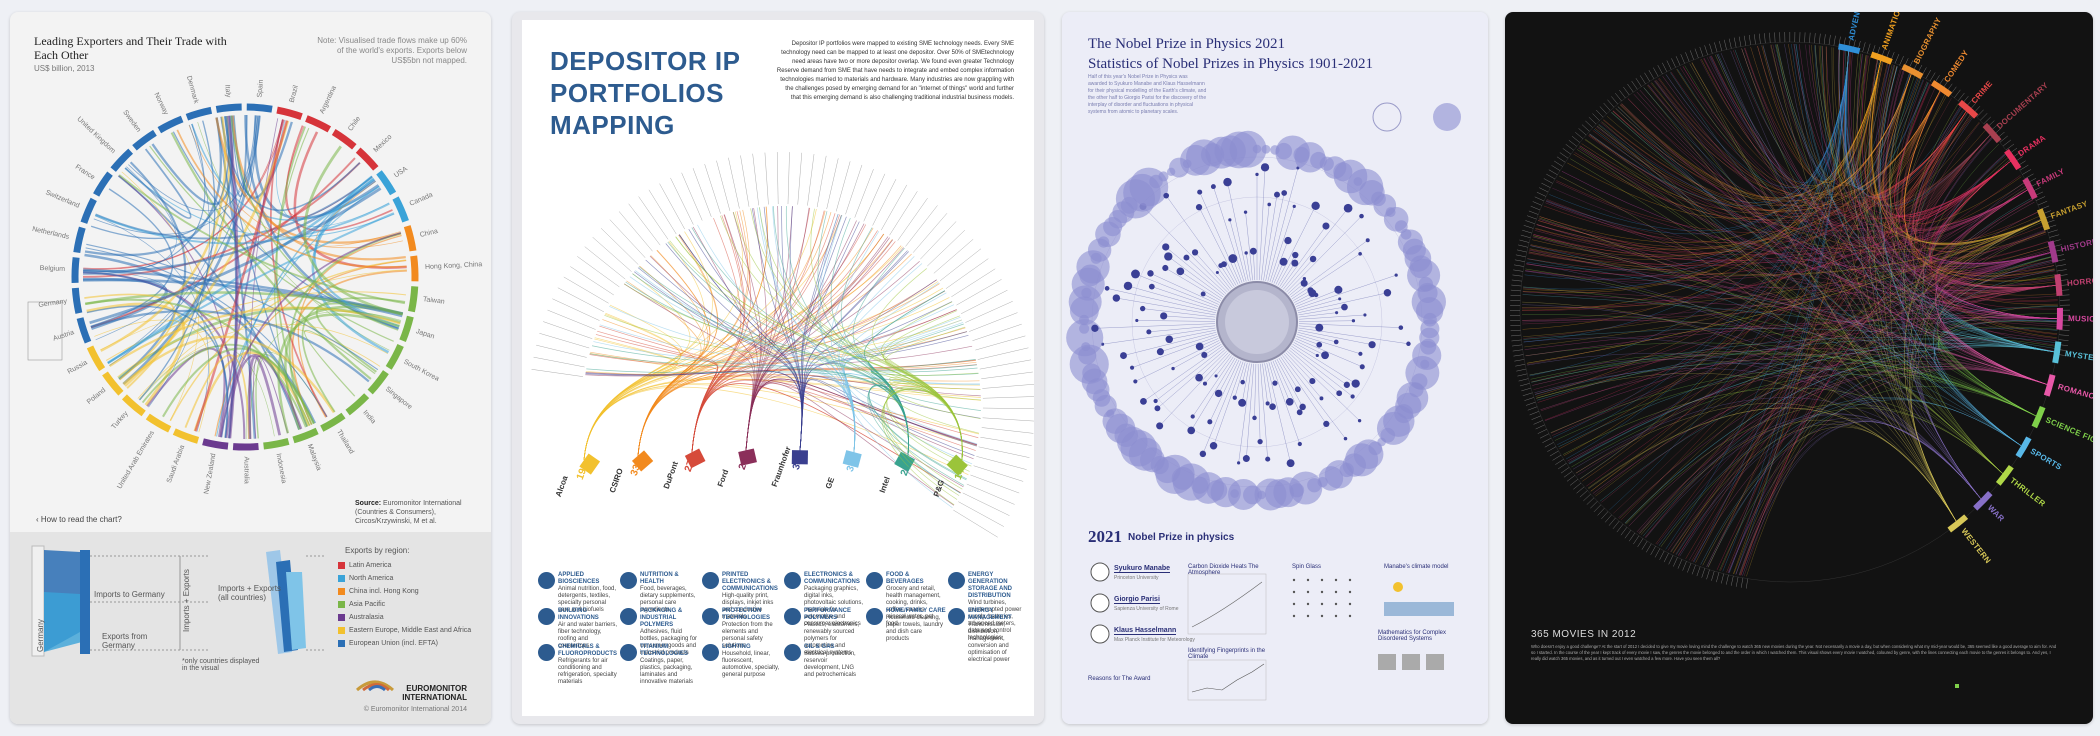 This screenshot has width=2100, height=736. Describe the element at coordinates (367, 604) in the screenshot. I see `legend-label: Asia Pacific` at that location.